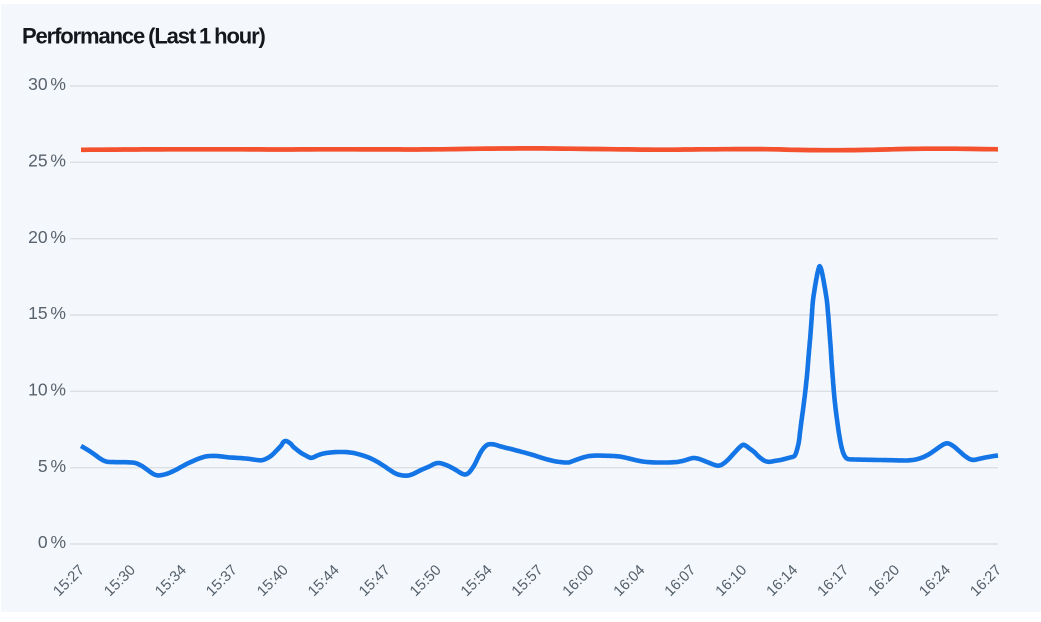  What do you see at coordinates (47, 161) in the screenshot?
I see `svg-text: 25 %` at bounding box center [47, 161].